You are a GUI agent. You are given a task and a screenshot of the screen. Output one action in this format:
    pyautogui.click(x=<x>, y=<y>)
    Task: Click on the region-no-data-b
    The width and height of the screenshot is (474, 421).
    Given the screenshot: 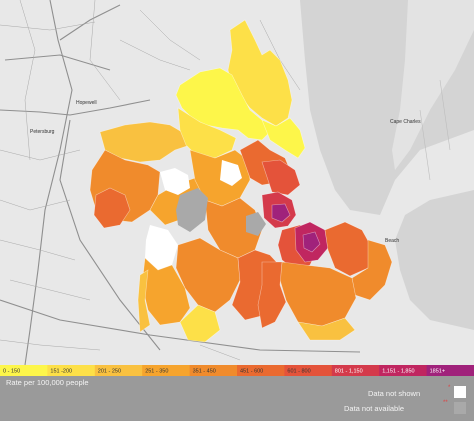 What is the action you would take?
    pyautogui.click(x=256, y=224)
    